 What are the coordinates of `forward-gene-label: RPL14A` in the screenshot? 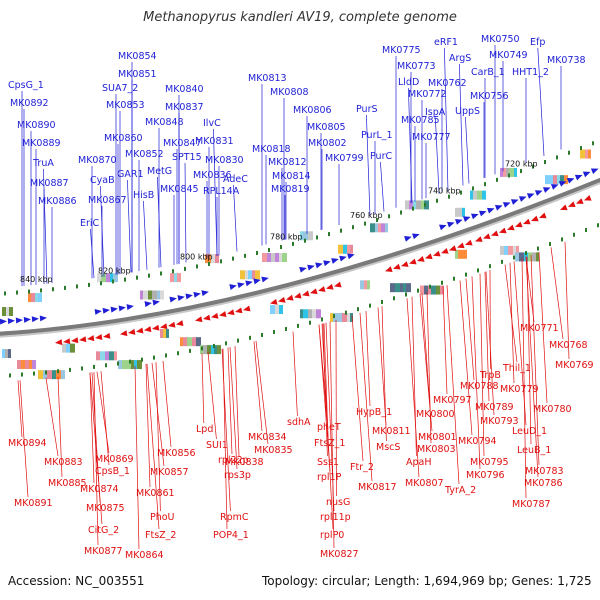 It's located at (221, 191).